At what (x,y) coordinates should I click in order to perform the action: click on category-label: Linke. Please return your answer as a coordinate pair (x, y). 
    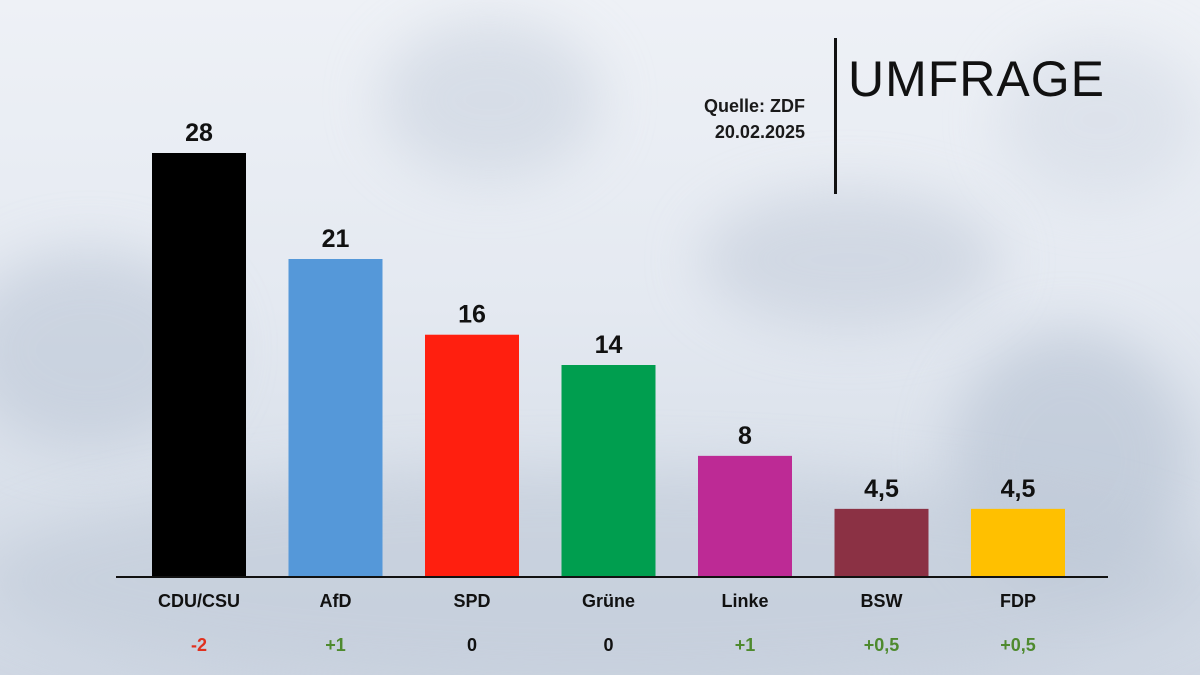
    Looking at the image, I should click on (744, 601).